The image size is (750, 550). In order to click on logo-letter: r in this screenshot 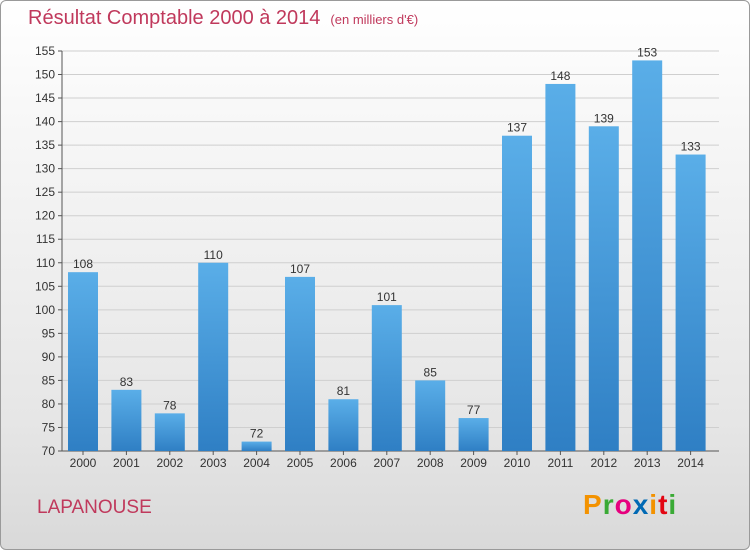, I will do `click(608, 504)`.